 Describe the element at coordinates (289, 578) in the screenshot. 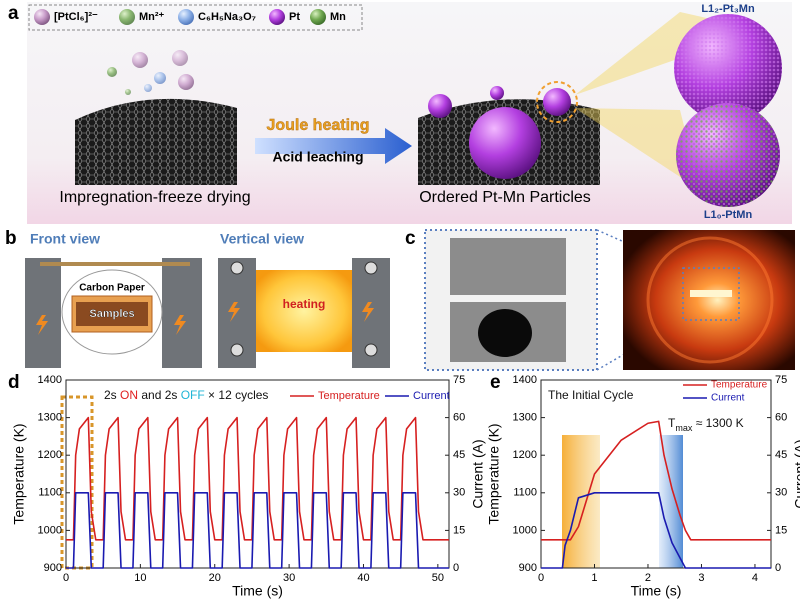

I see `x-tick-label: 30` at that location.